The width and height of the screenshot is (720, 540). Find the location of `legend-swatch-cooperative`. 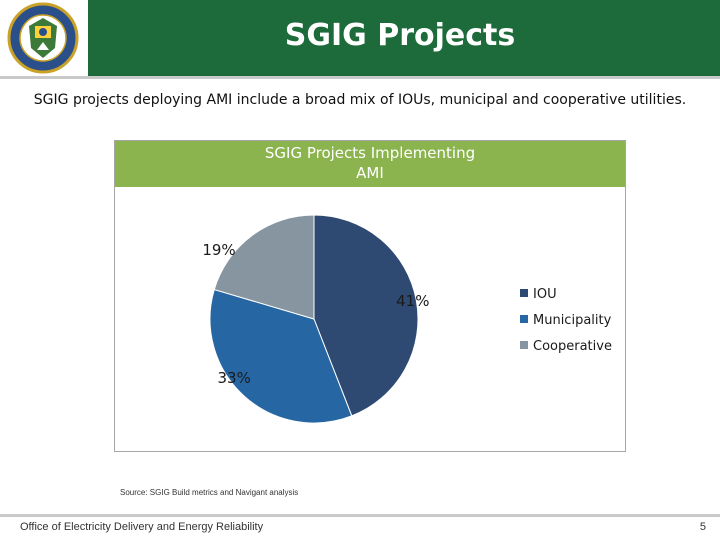

legend-swatch-cooperative is located at coordinates (524, 345).